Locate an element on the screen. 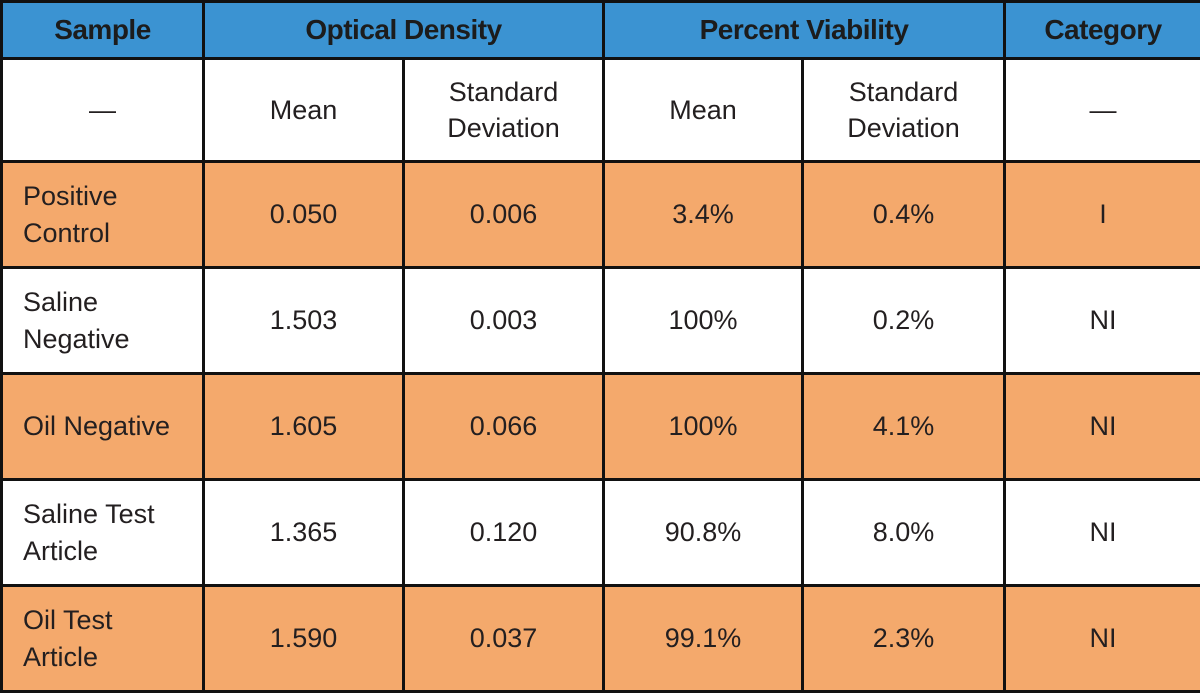  cell-od-mean: 1.503 is located at coordinates (304, 321).